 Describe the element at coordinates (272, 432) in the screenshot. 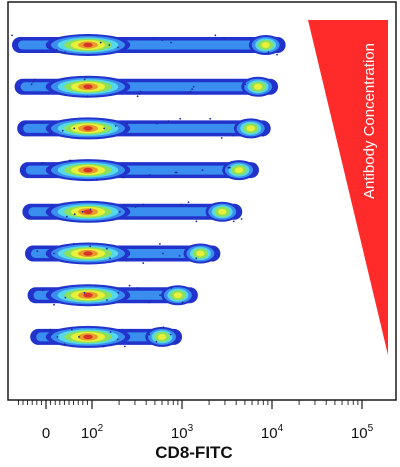

I see `x-tick-label: 10⁴` at that location.